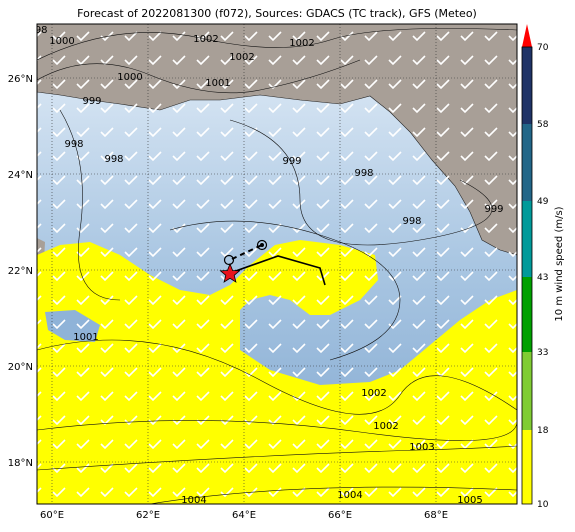  Describe the element at coordinates (542, 353) in the screenshot. I see `colorbar-tick-label: 33` at that location.